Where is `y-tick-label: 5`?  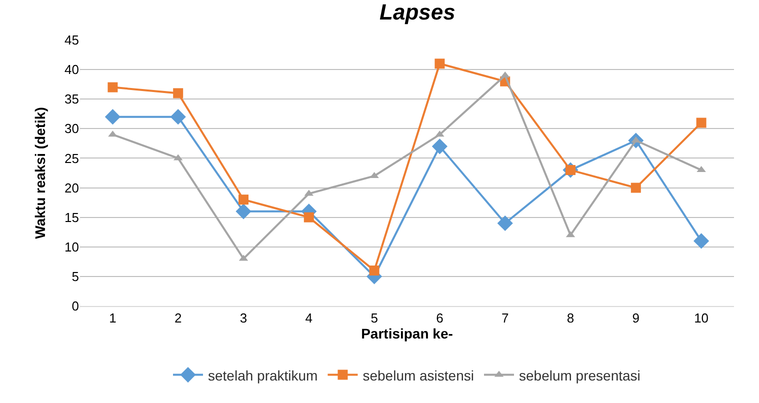
y-tick-label: 5 is located at coordinates (75, 276).